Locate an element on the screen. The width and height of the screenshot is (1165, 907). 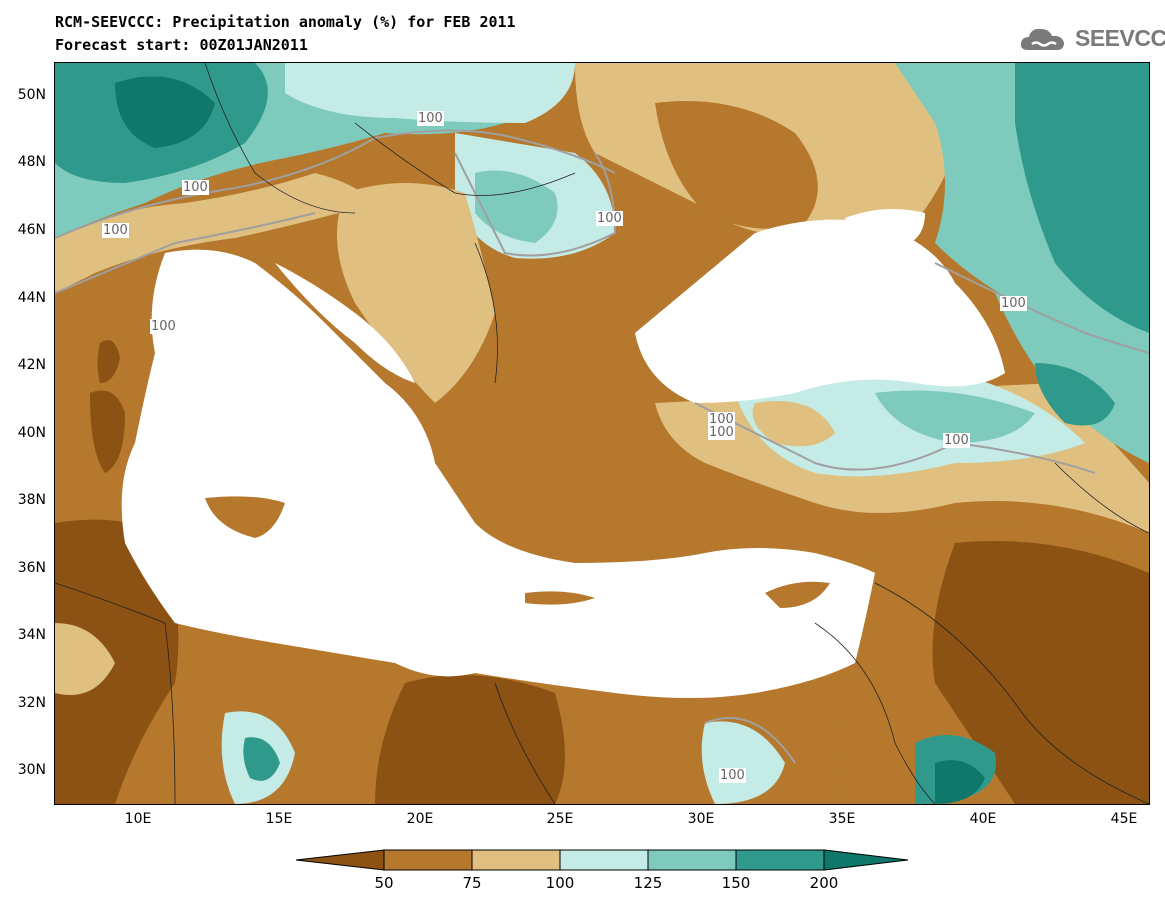
cloud-logo-icon is located at coordinates (1042, 39).